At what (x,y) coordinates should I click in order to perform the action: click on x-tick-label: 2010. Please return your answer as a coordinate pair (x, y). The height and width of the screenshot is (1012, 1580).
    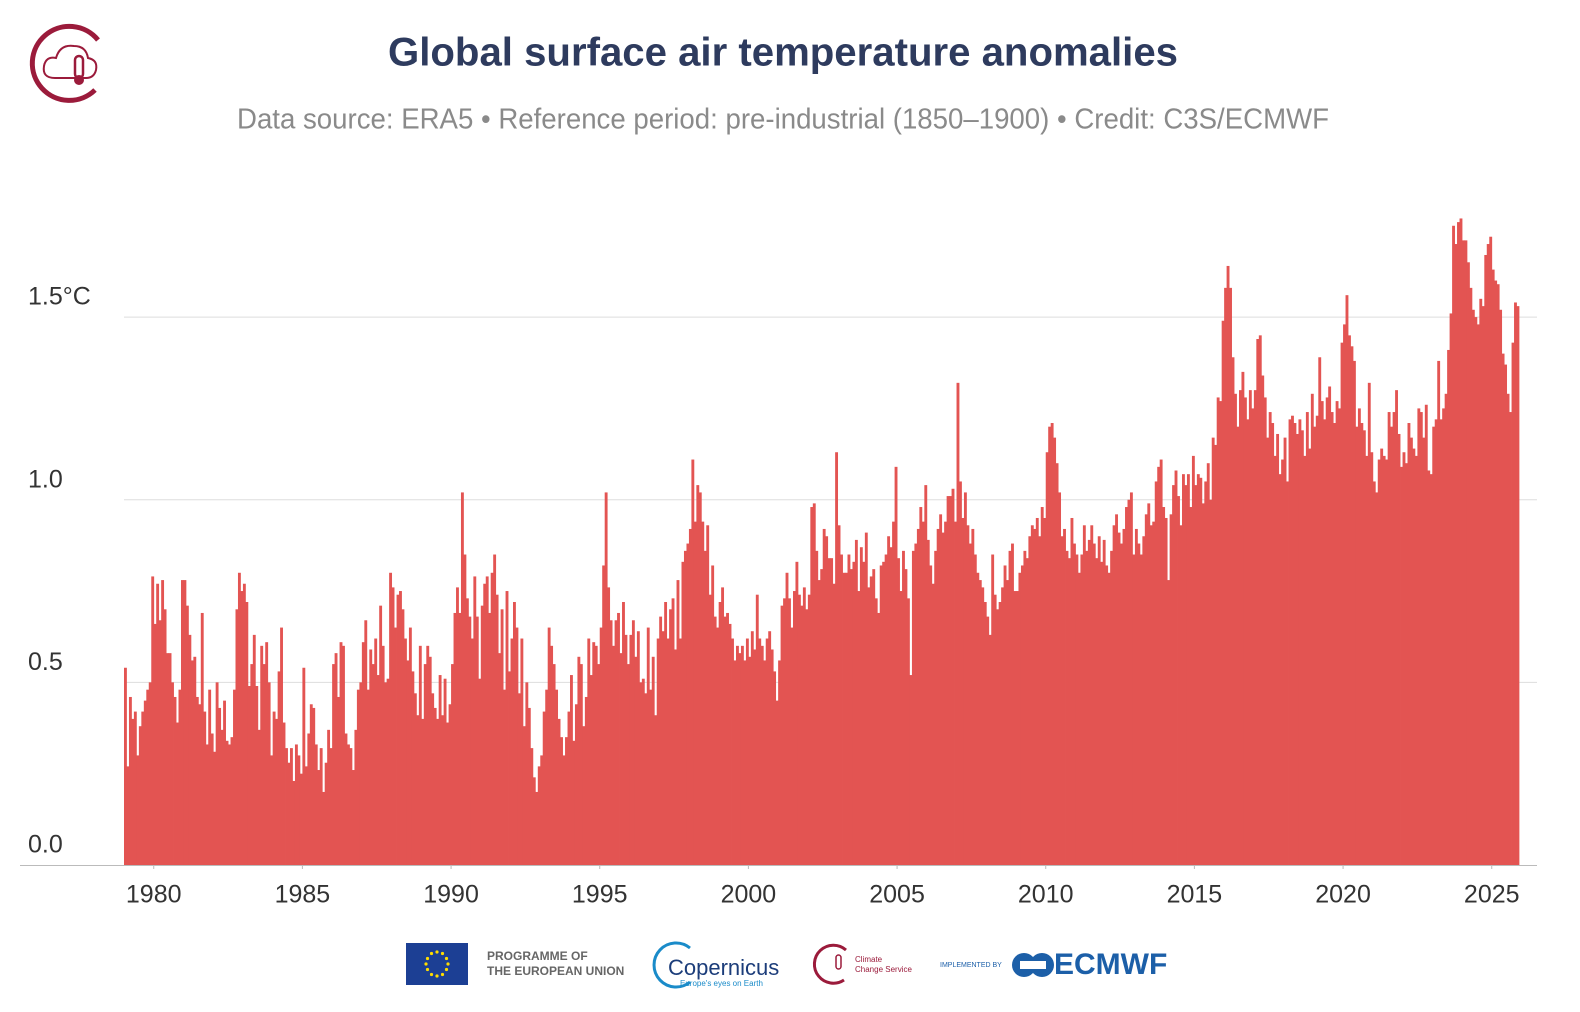
    Looking at the image, I should click on (1046, 895).